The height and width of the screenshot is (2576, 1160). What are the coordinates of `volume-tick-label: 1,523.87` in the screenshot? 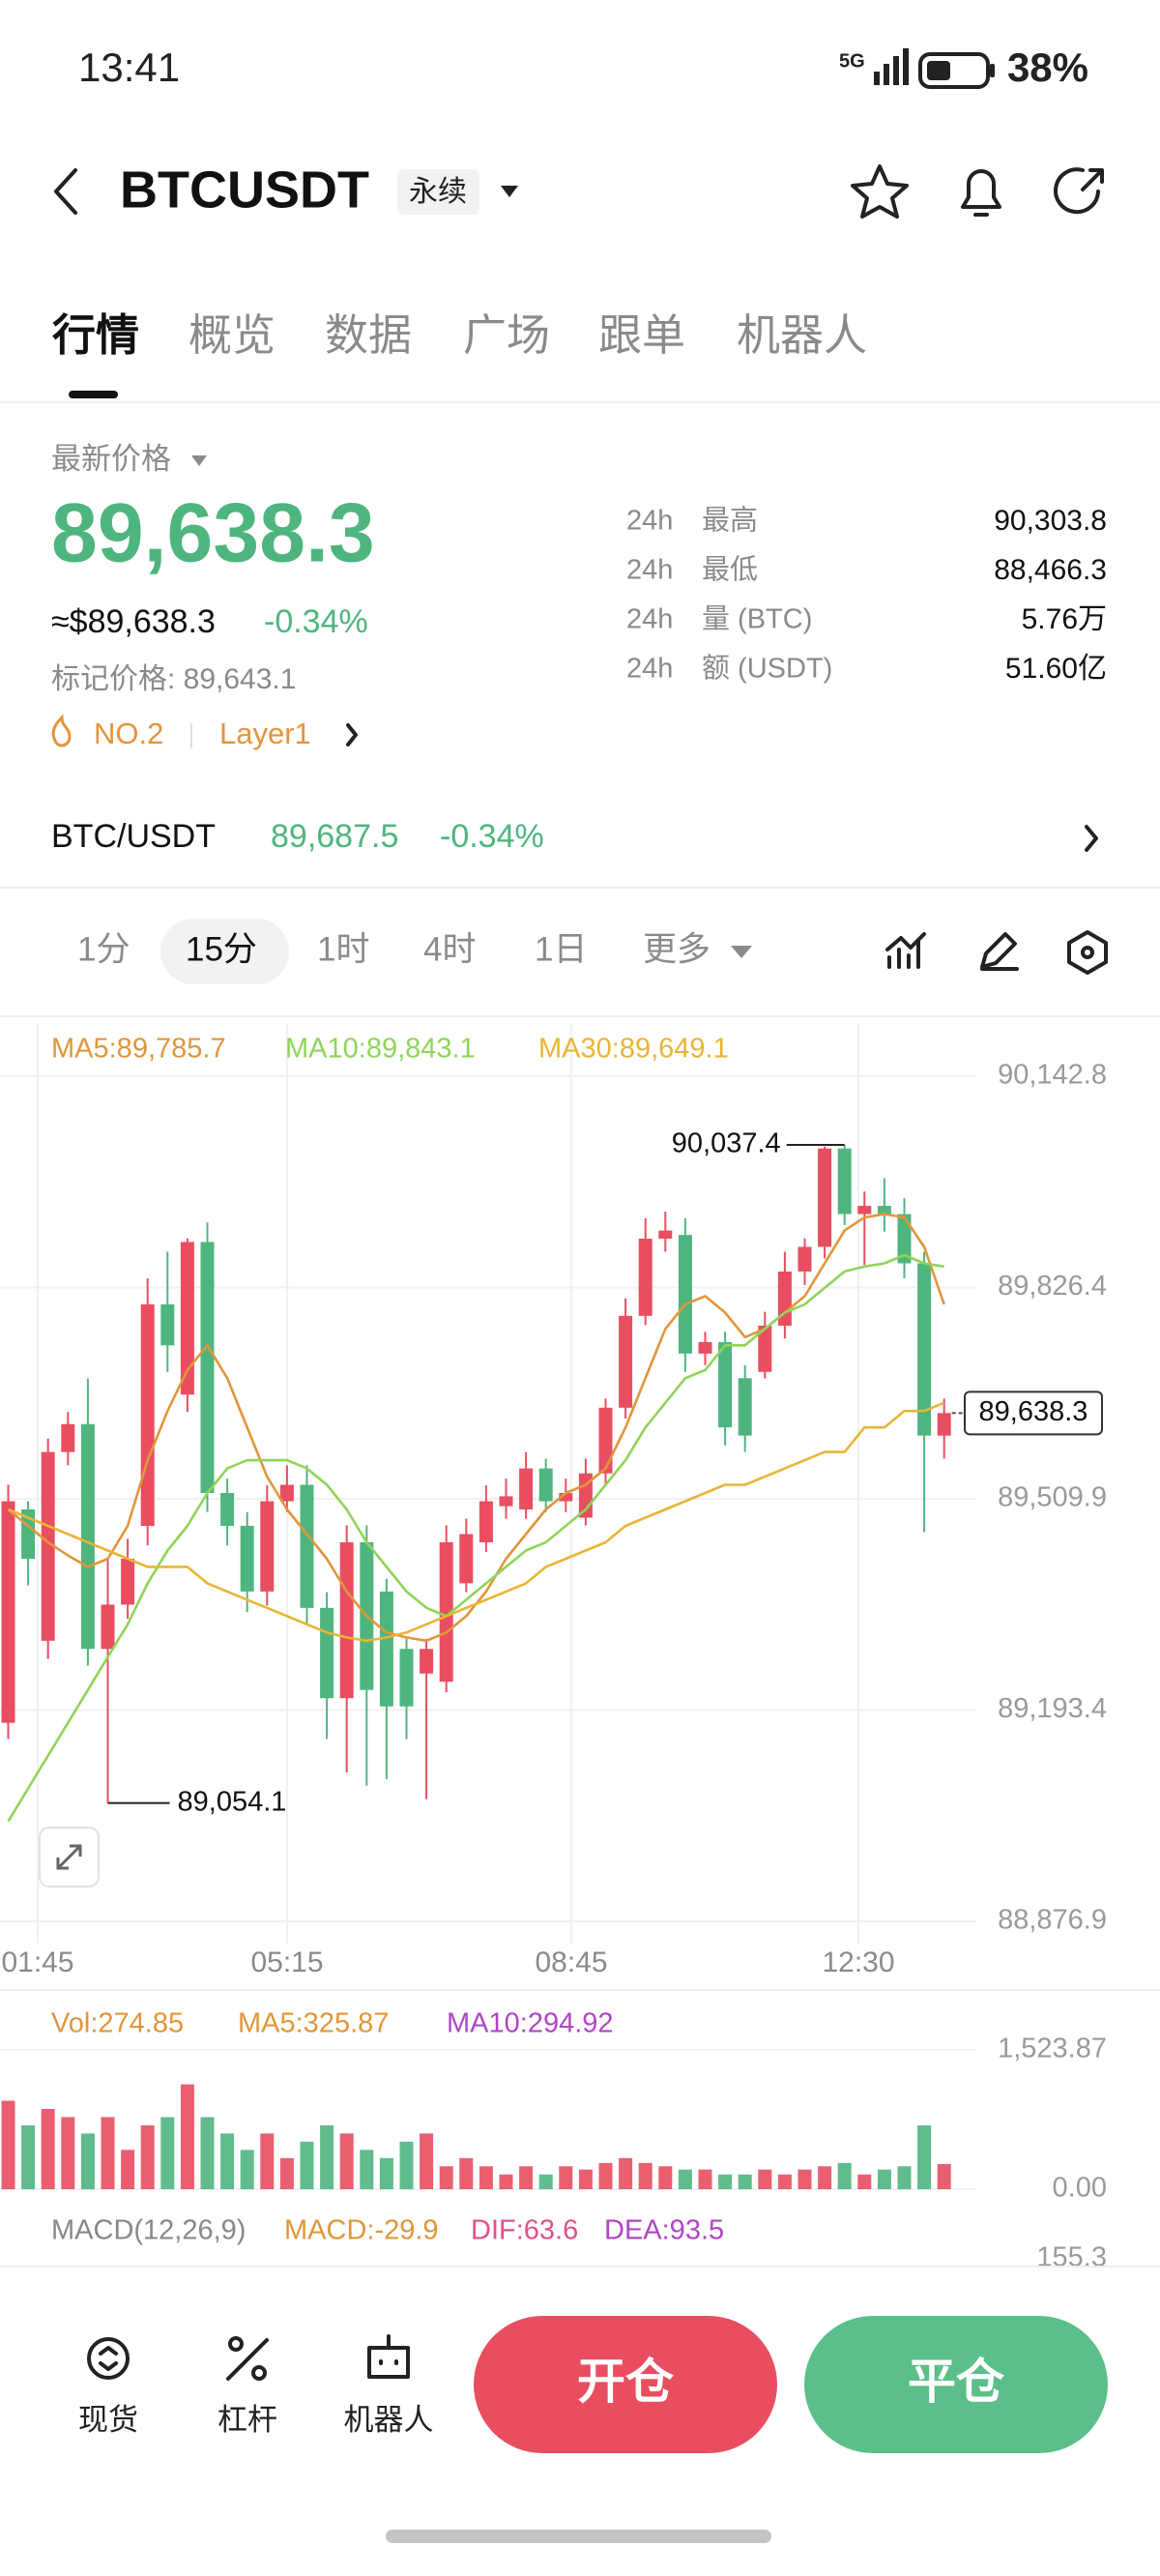 It's located at (1053, 2049).